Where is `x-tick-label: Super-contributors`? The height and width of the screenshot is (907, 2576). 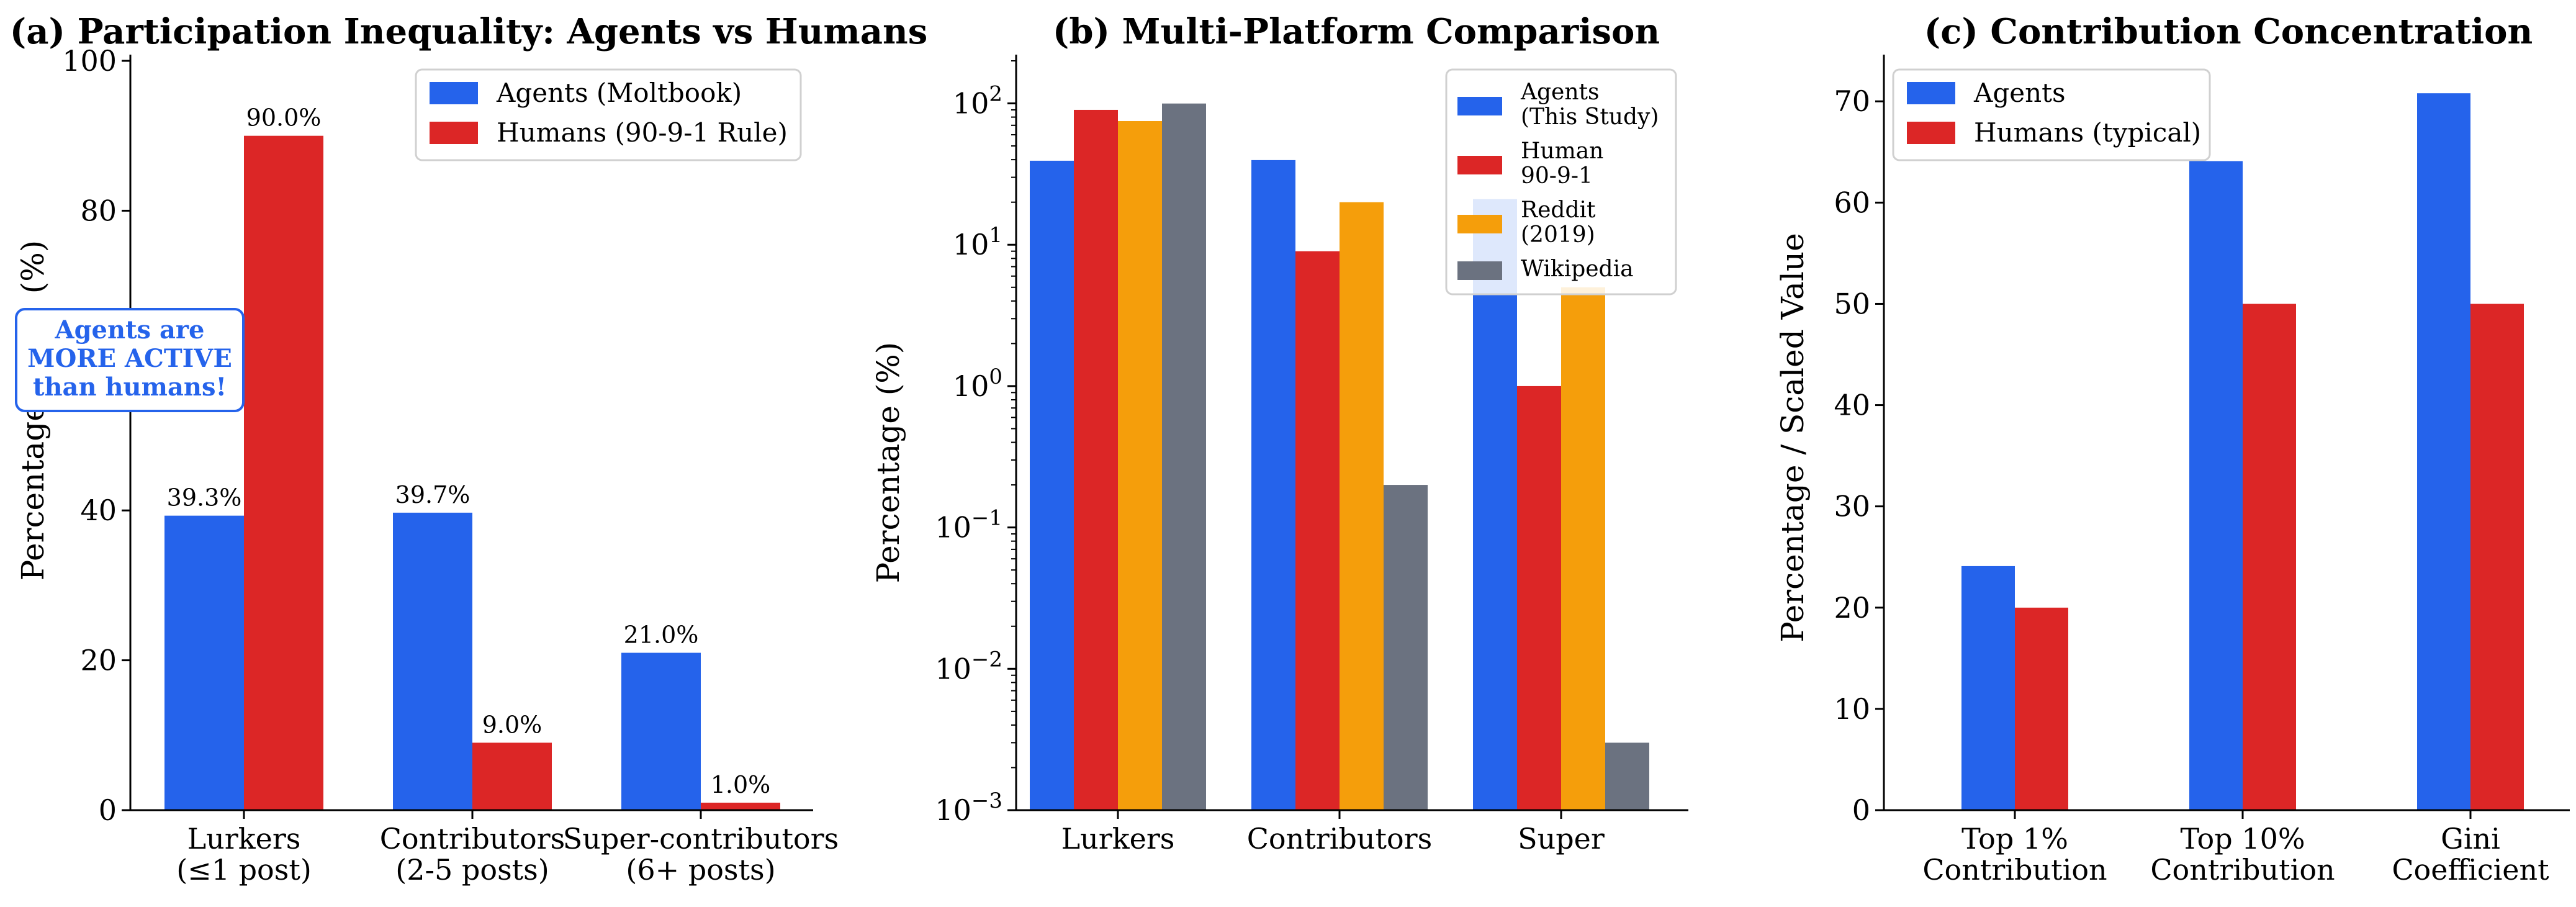
x-tick-label: Super-contributors is located at coordinates (701, 838).